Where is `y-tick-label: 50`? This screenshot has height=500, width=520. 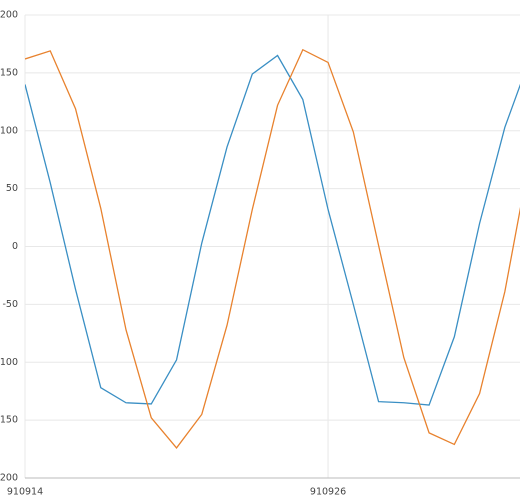
y-tick-label: 50 is located at coordinates (12, 188).